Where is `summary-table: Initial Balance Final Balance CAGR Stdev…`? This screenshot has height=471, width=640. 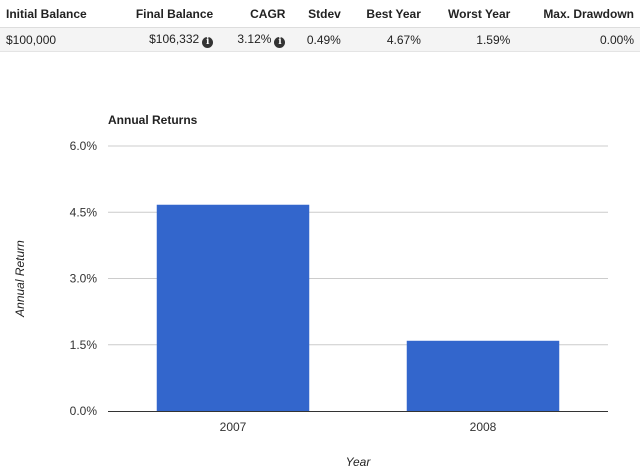
summary-table: Initial Balance Final Balance CAGR Stdev… is located at coordinates (320, 26).